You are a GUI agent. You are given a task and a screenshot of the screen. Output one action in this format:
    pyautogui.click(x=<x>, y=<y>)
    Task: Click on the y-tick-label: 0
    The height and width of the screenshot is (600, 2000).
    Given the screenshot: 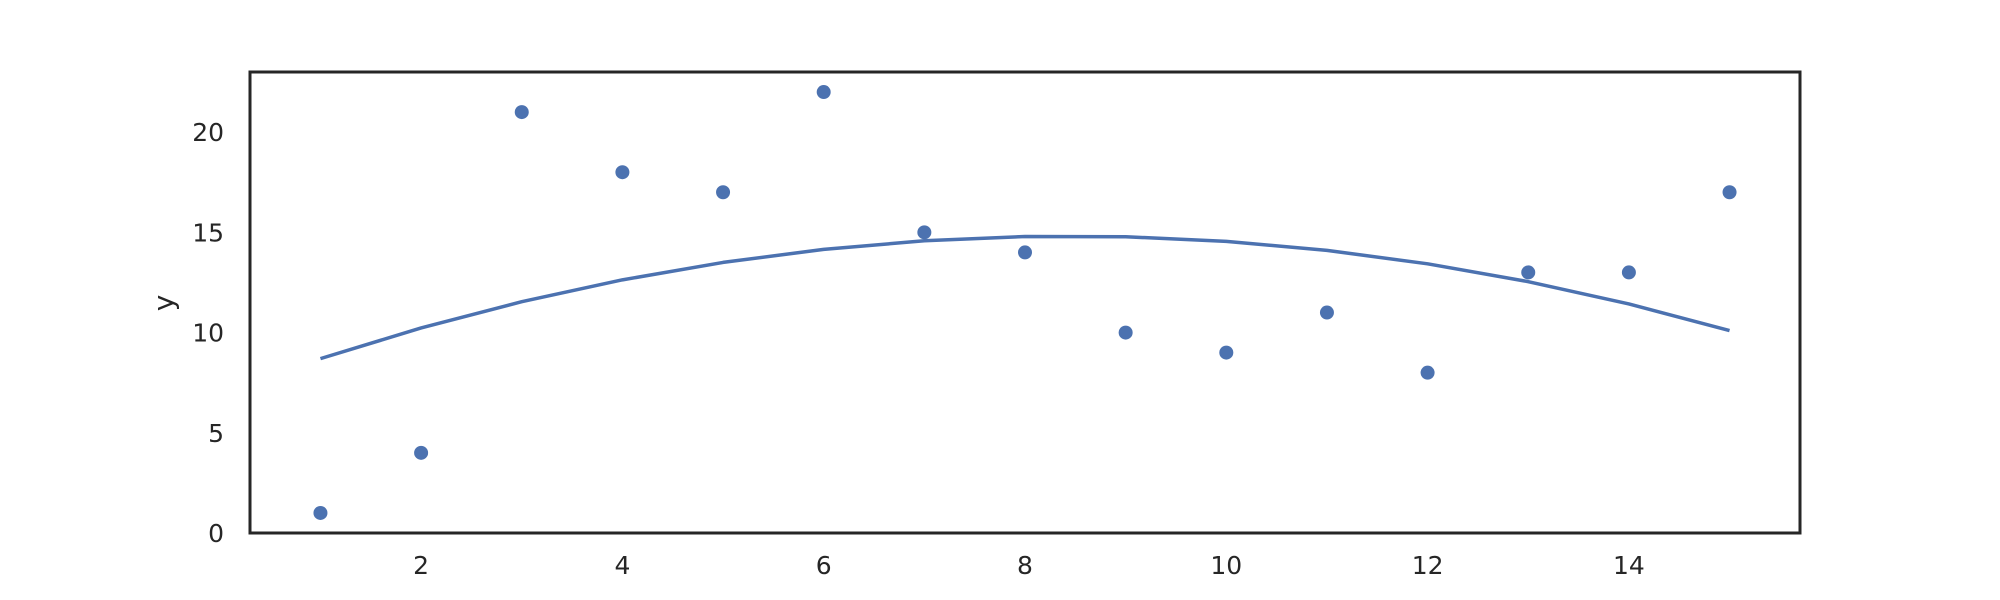 What is the action you would take?
    pyautogui.click(x=216, y=533)
    